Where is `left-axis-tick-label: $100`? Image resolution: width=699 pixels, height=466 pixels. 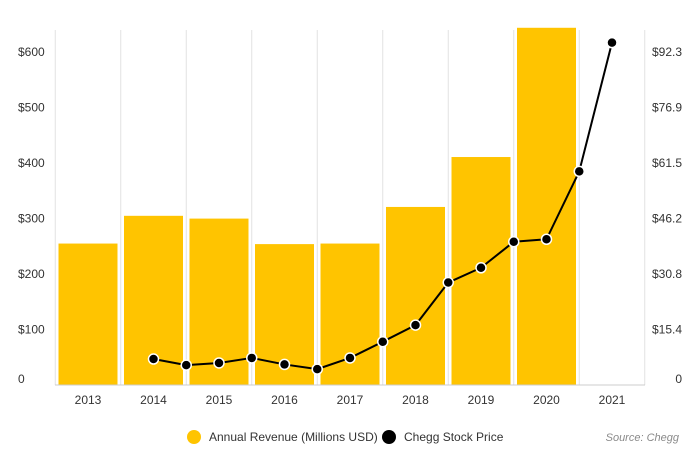 left-axis-tick-label: $100 is located at coordinates (31, 330).